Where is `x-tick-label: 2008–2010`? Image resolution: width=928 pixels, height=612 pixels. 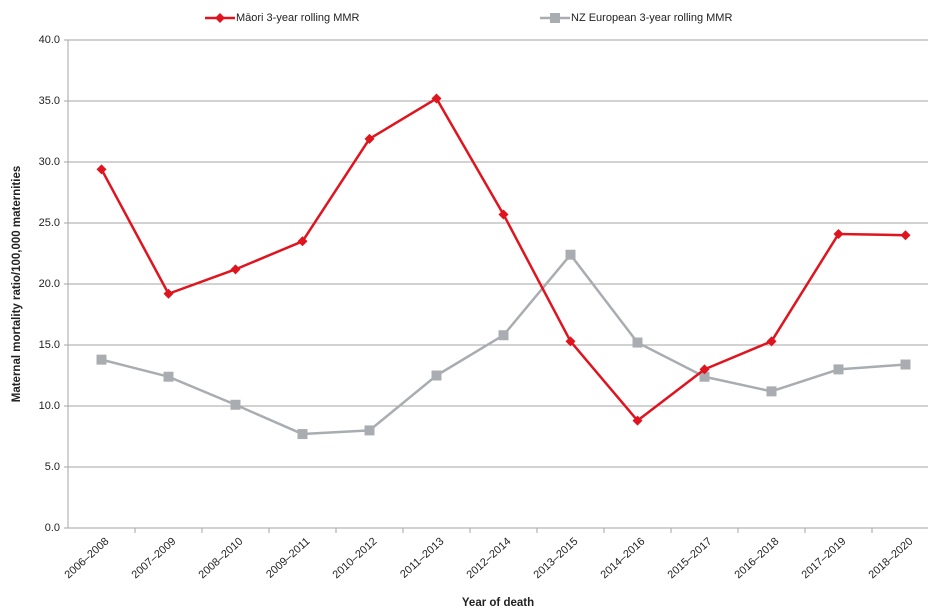 x-tick-label: 2008–2010 is located at coordinates (221, 558).